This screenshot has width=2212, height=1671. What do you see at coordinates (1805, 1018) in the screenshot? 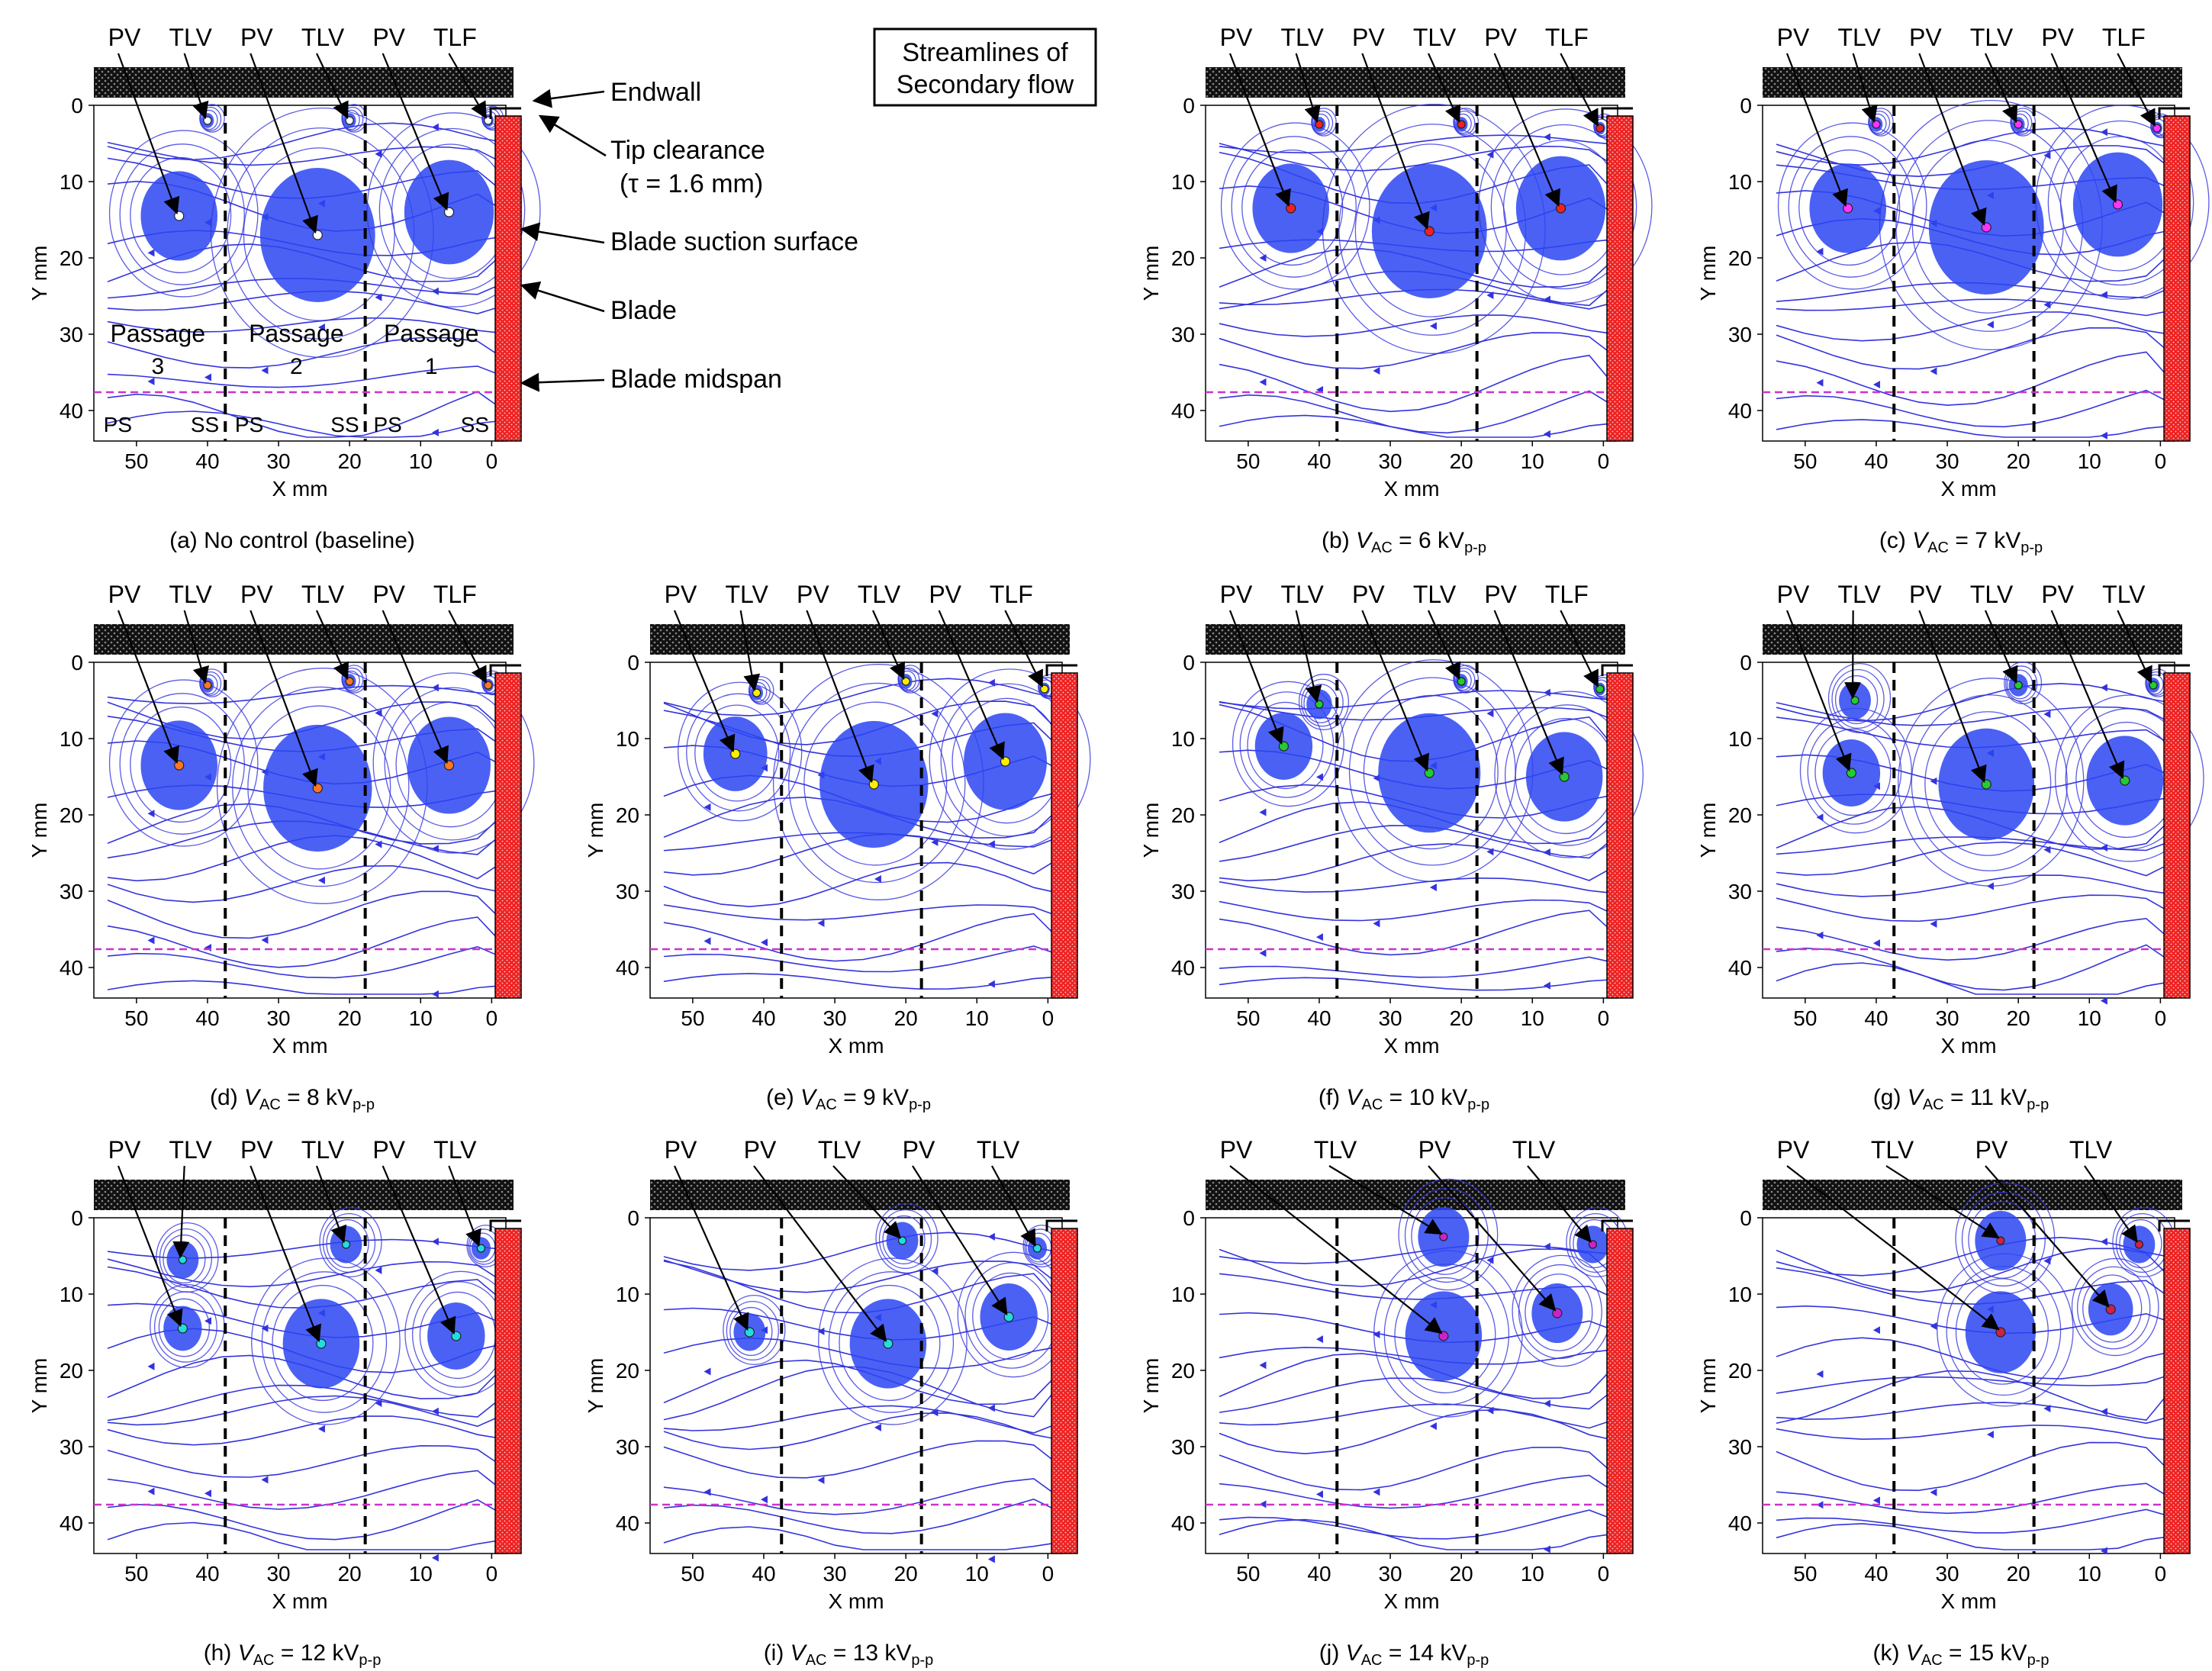
I see `x-tick-label: 50` at bounding box center [1805, 1018].